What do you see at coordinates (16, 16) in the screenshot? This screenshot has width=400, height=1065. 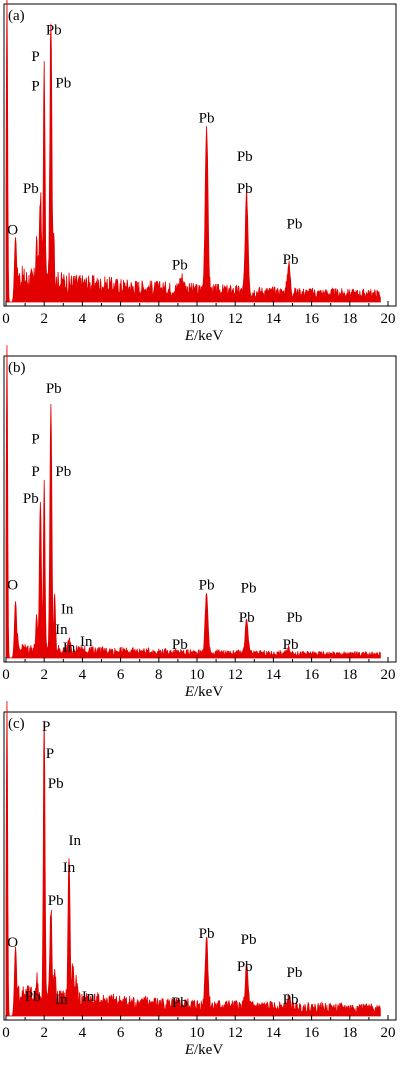 I see `panel-label: (a)` at bounding box center [16, 16].